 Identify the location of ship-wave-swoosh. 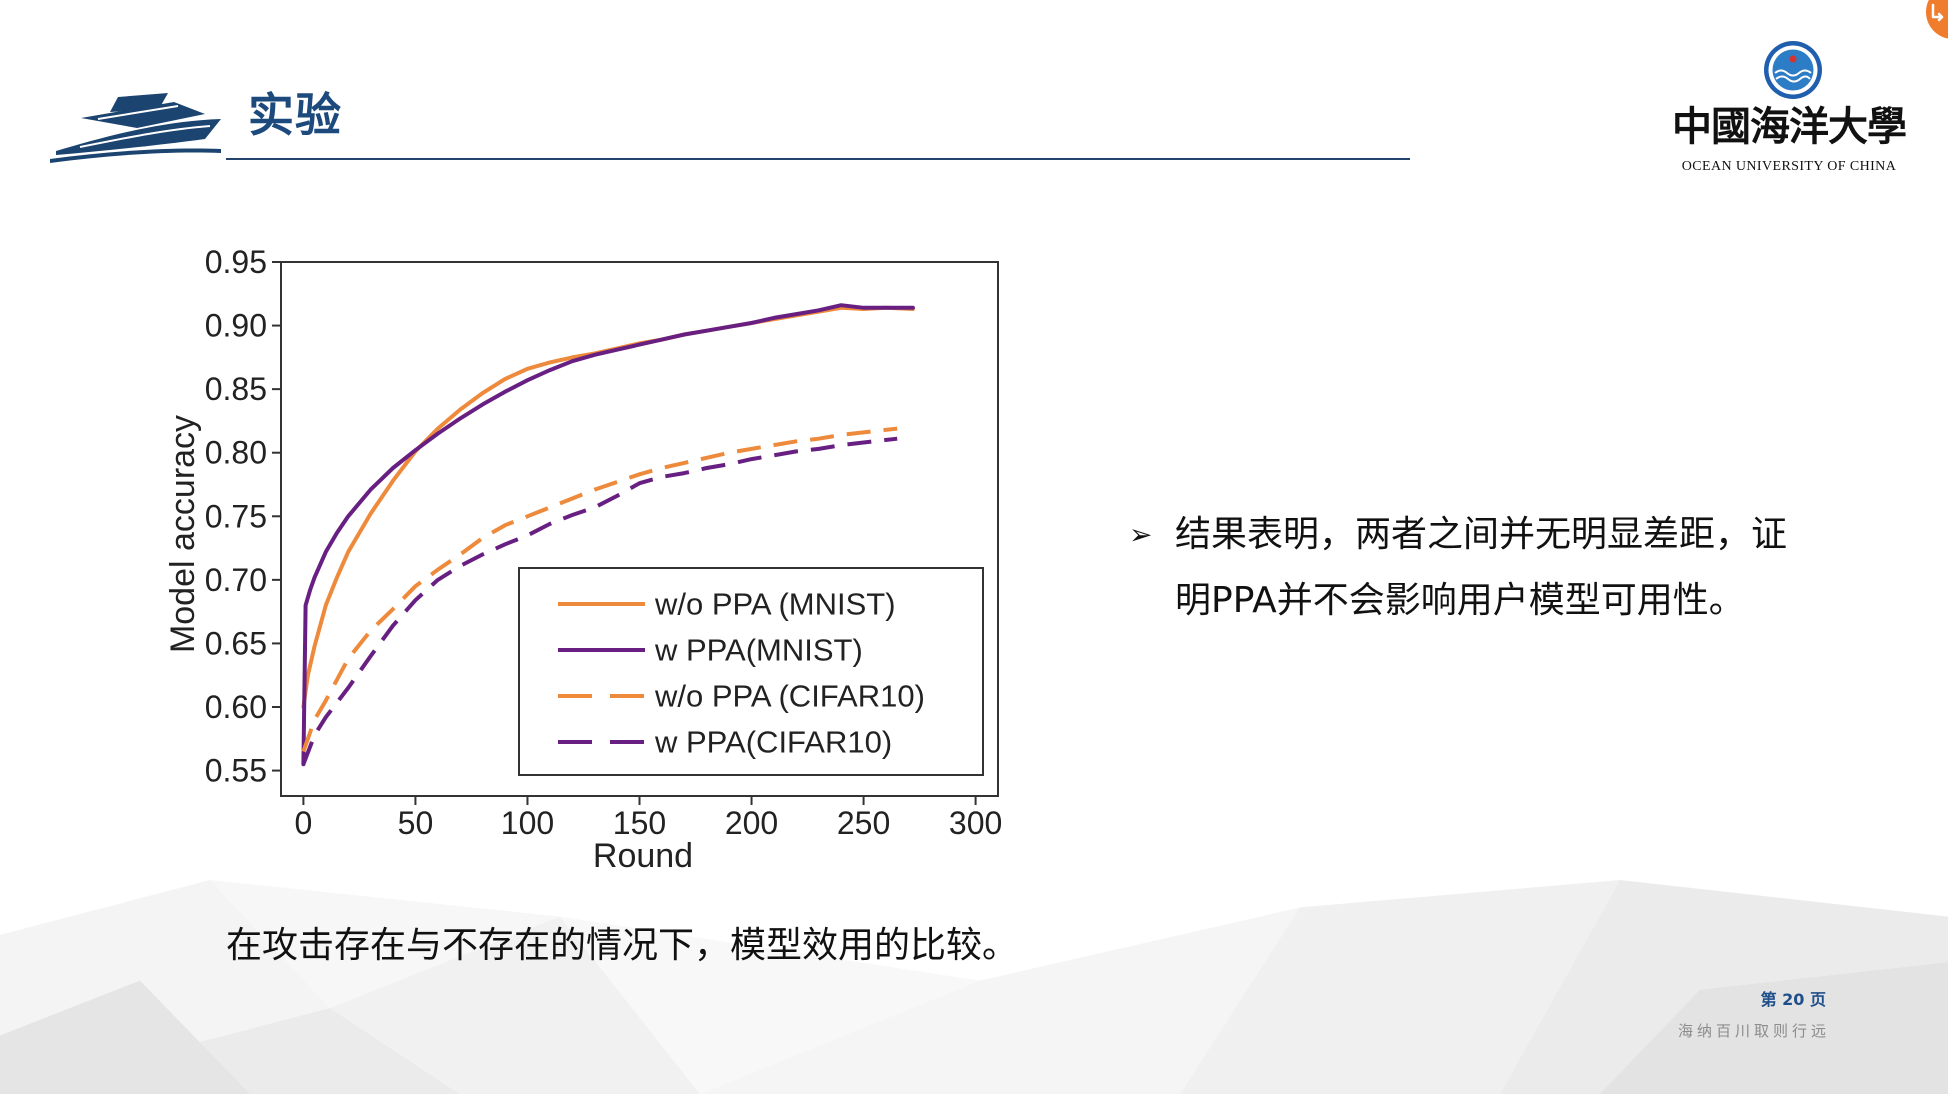
(135, 155).